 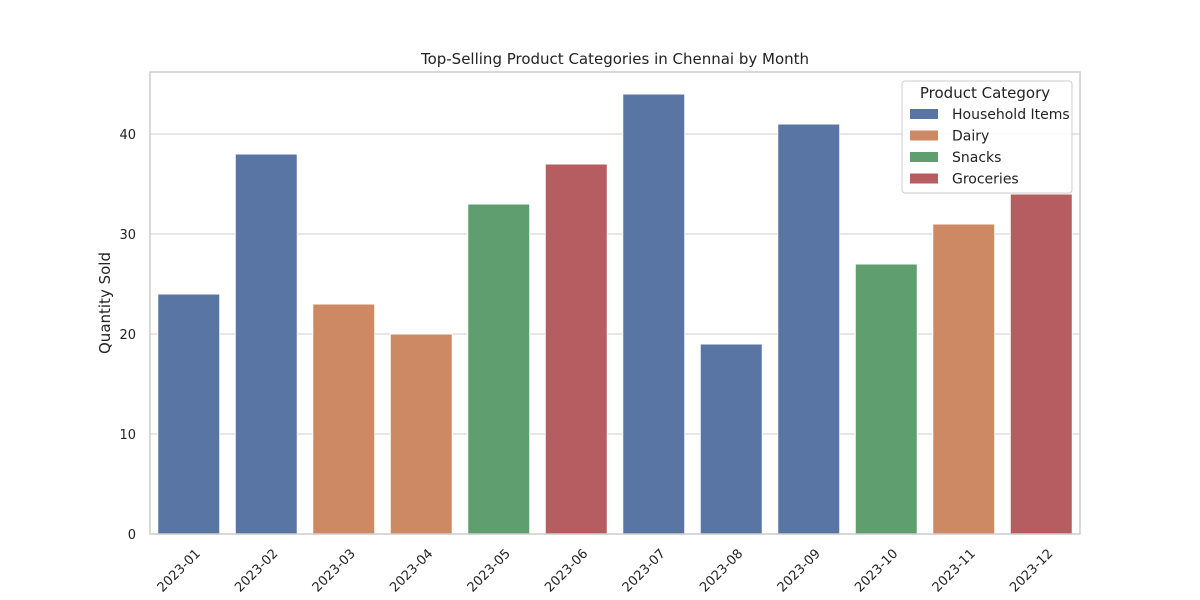 What do you see at coordinates (411, 570) in the screenshot?
I see `x-tick-label: 2023-04` at bounding box center [411, 570].